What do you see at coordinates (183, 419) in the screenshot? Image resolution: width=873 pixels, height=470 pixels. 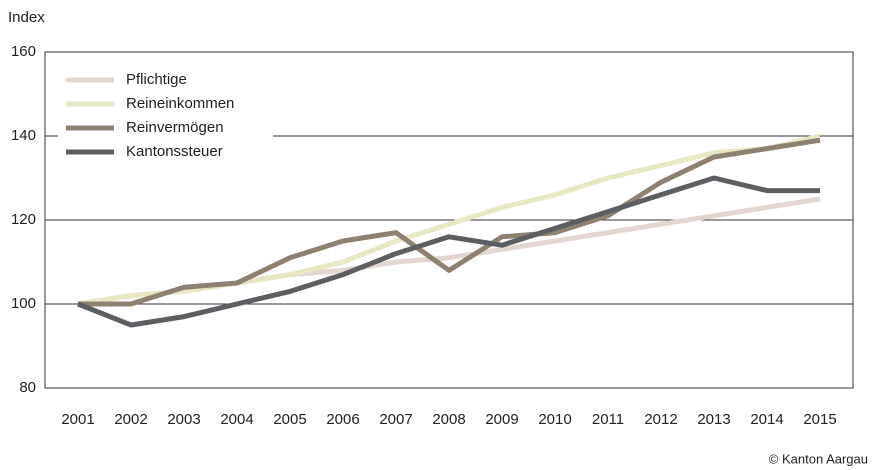 I see `x-tick-label: 2003` at bounding box center [183, 419].